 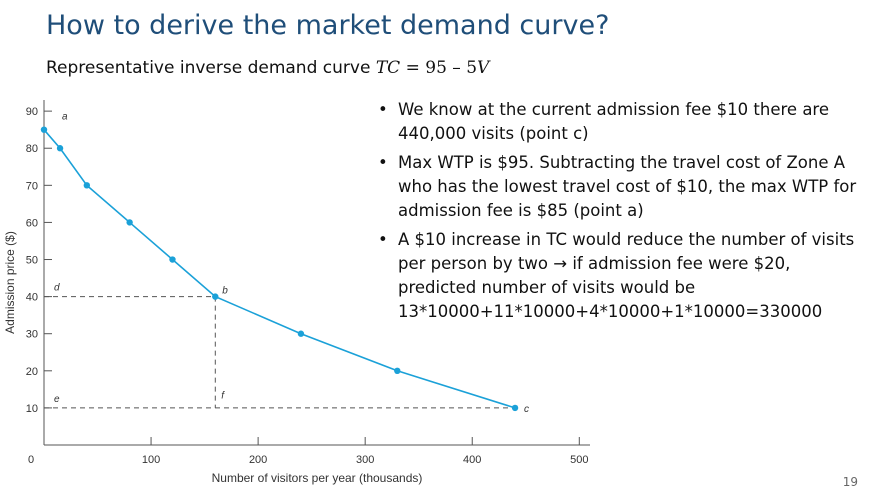 What do you see at coordinates (32, 372) in the screenshot?
I see `y-tick-label: 20` at bounding box center [32, 372].